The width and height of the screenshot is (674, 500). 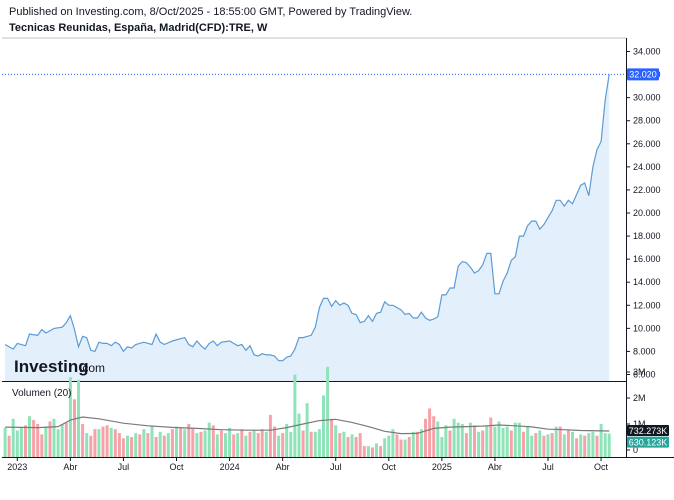 I want to click on price-tick-label: 6.000, so click(x=644, y=375).